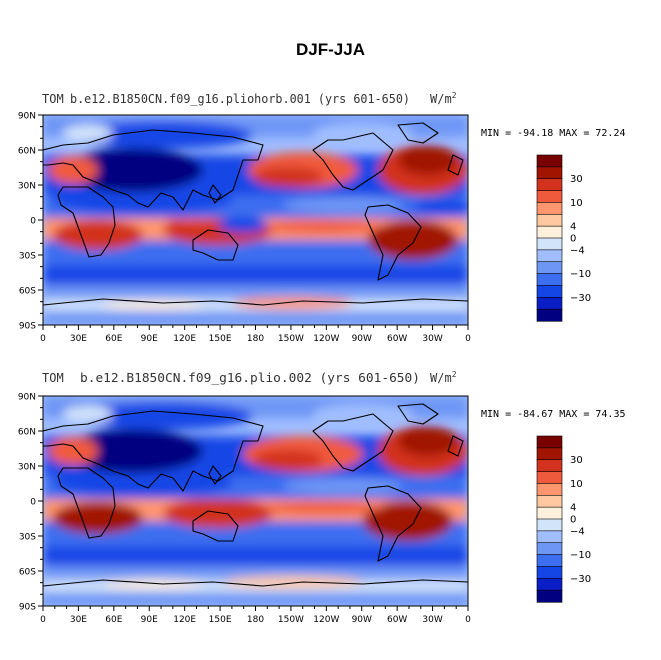  What do you see at coordinates (553, 414) in the screenshot?
I see `panel-2-min-max: MIN = -84.67 MAX = 74.35` at bounding box center [553, 414].